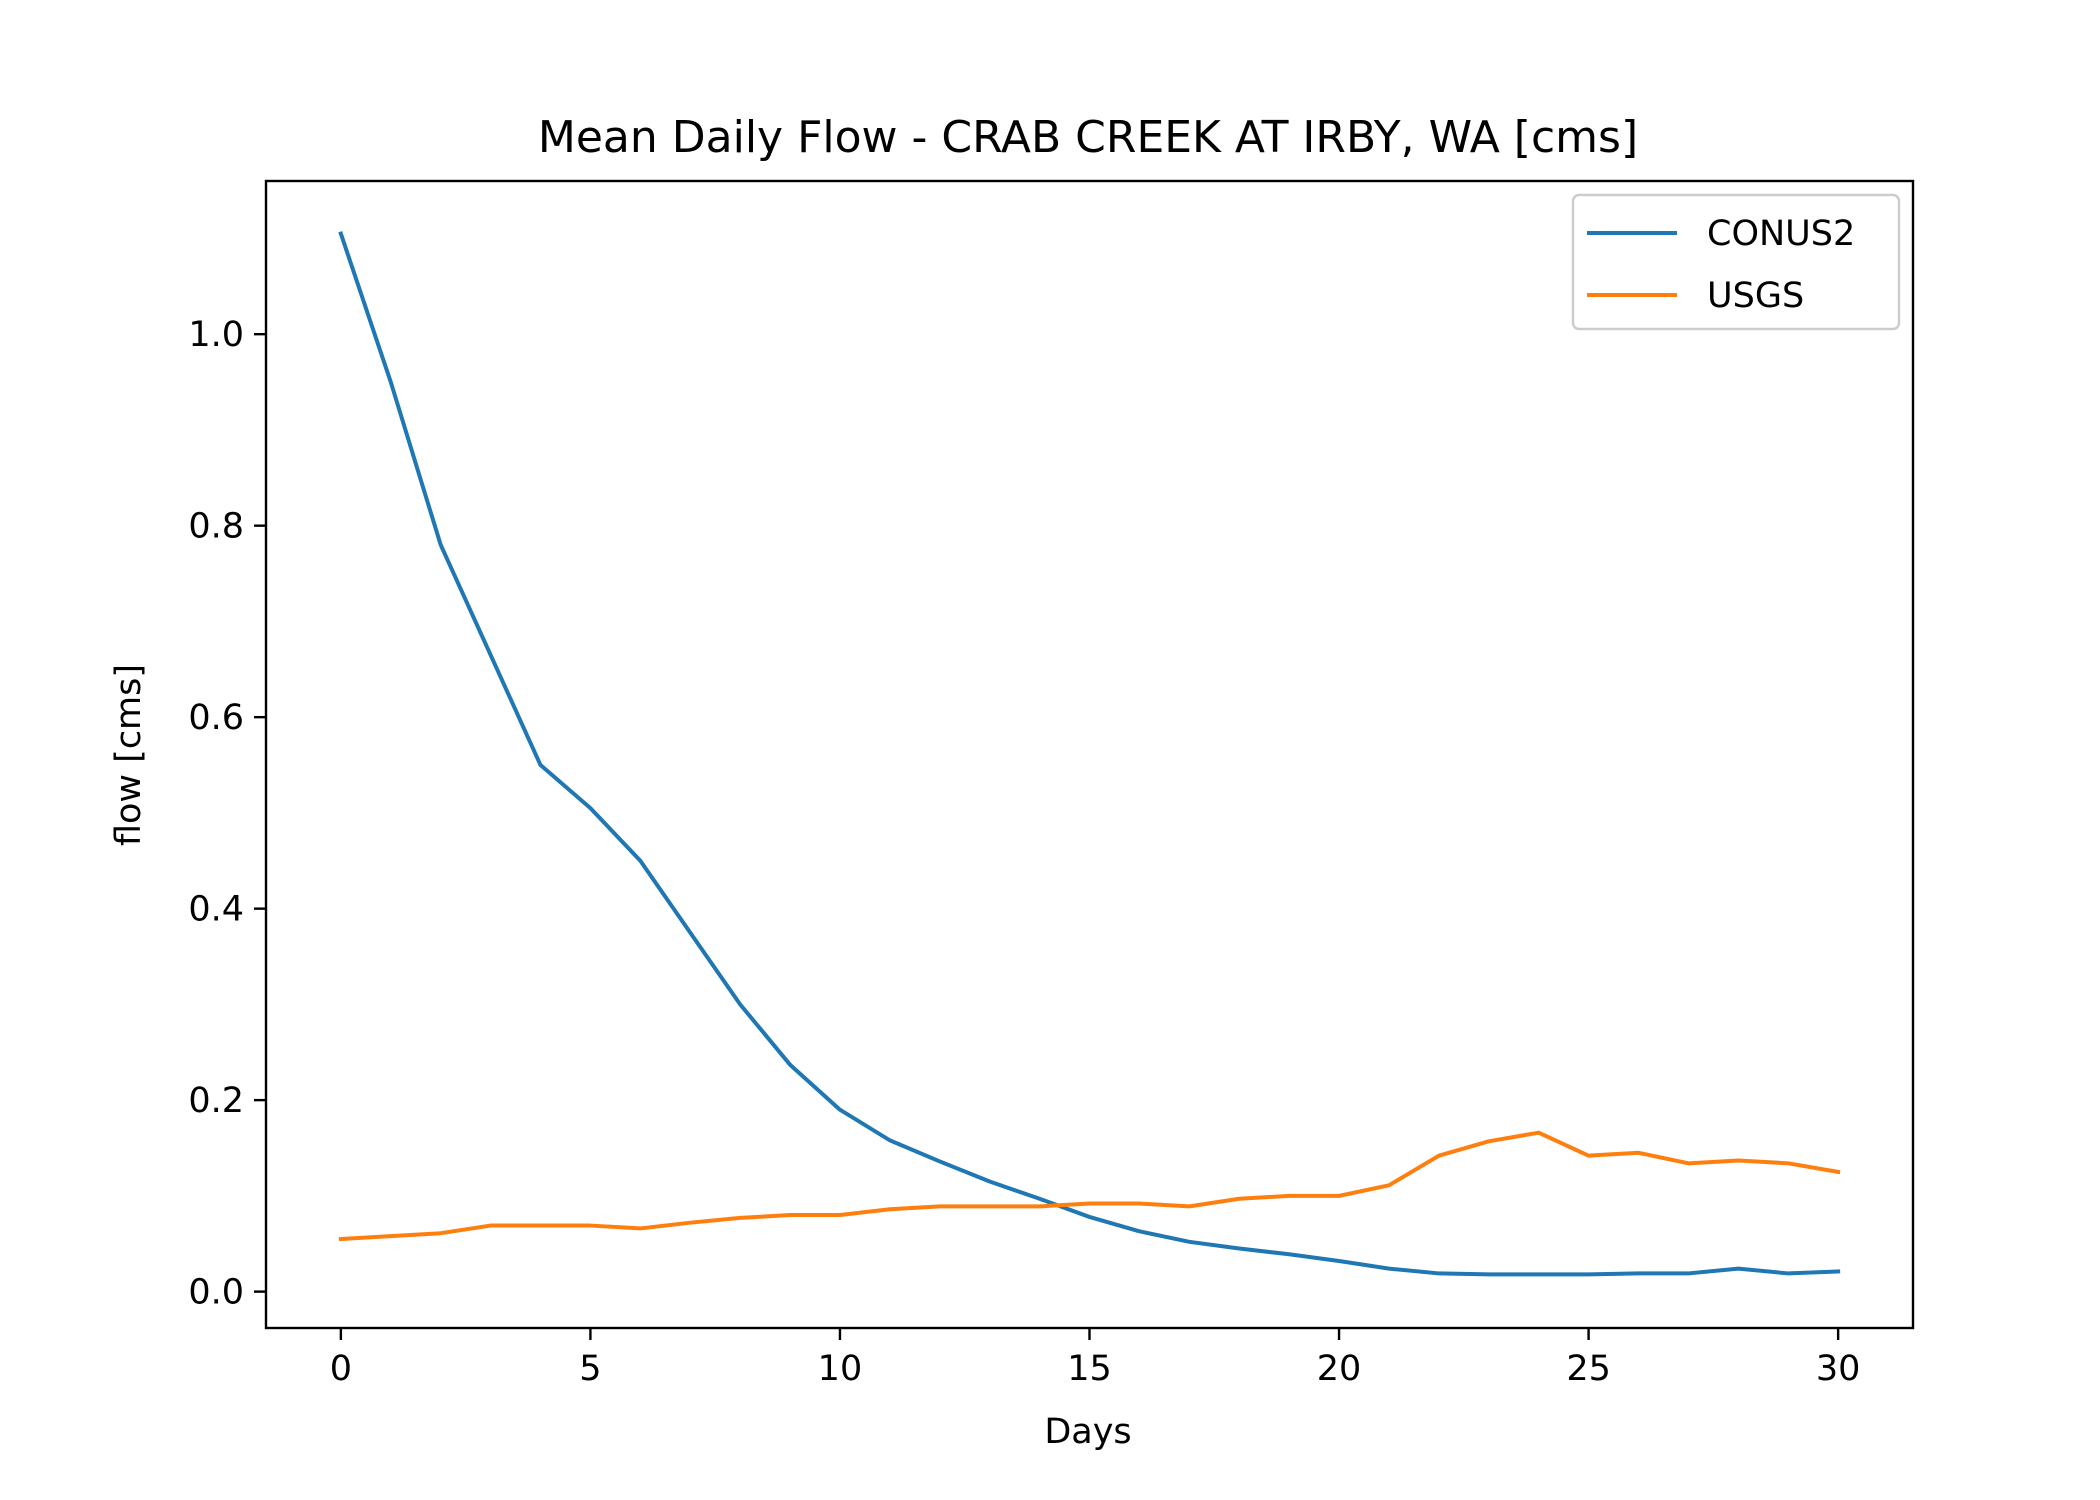 The image size is (2100, 1500). I want to click on x-axis: 0 5 10 15 20 25 30, so click(1095, 1358).